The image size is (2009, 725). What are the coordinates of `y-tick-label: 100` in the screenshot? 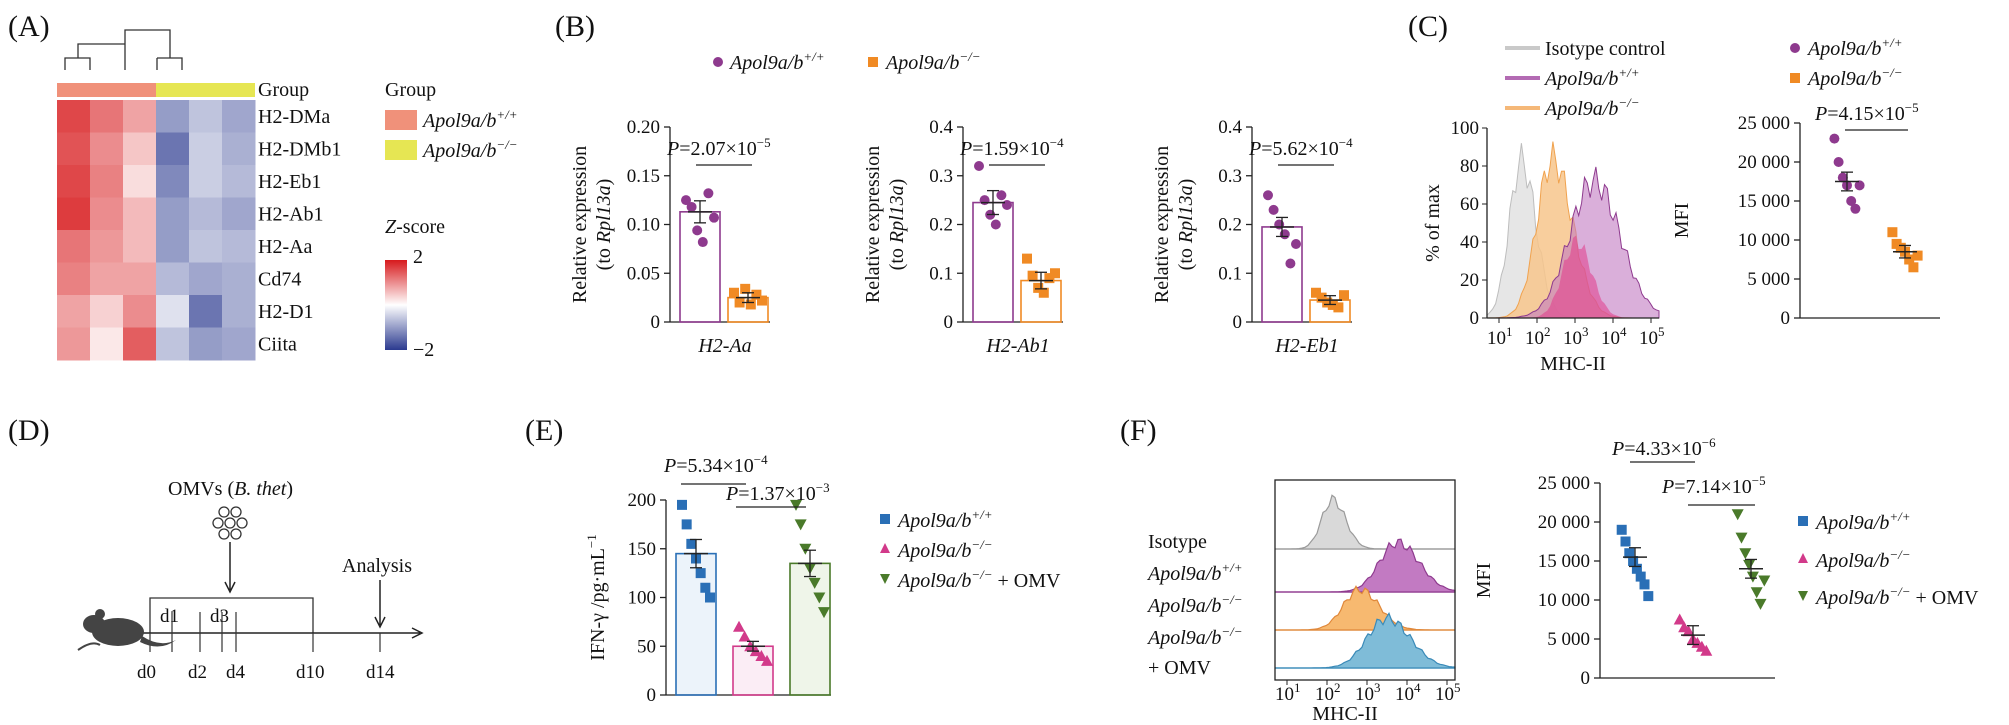 It's located at (1465, 128).